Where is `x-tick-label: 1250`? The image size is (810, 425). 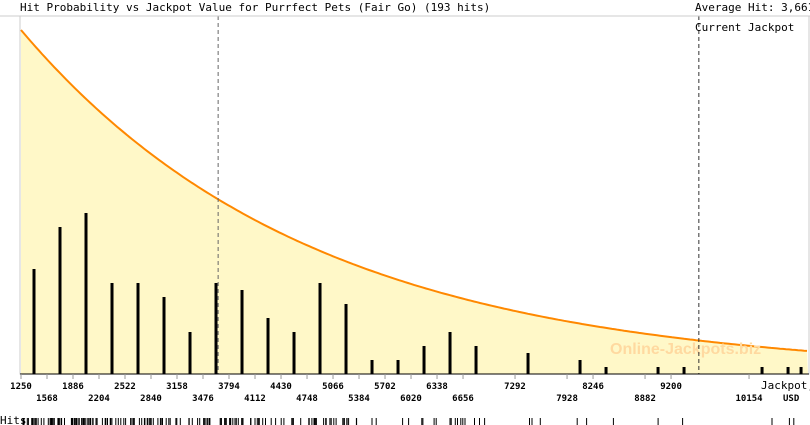
x-tick-label: 1250 is located at coordinates (21, 387).